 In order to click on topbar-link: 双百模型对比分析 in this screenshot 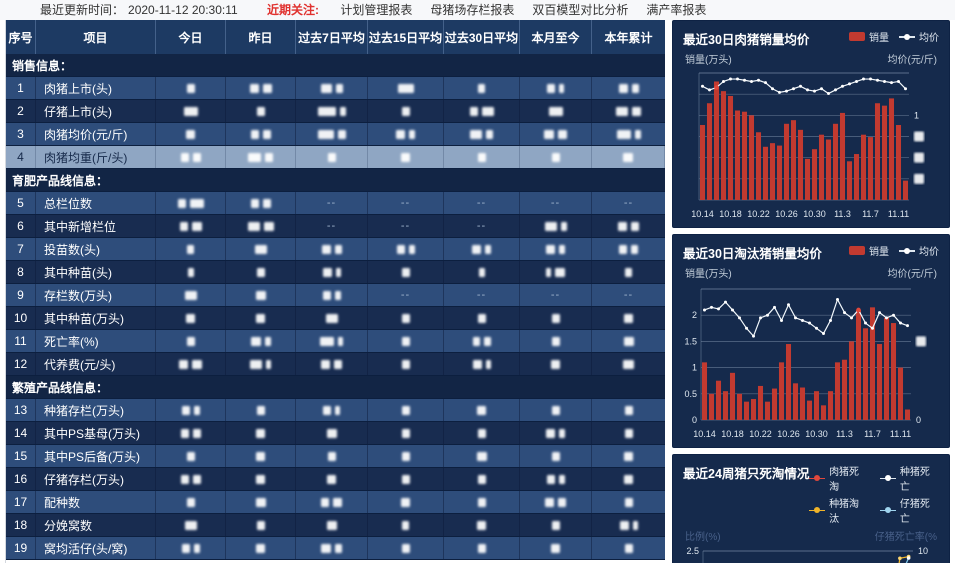, I will do `click(580, 10)`.